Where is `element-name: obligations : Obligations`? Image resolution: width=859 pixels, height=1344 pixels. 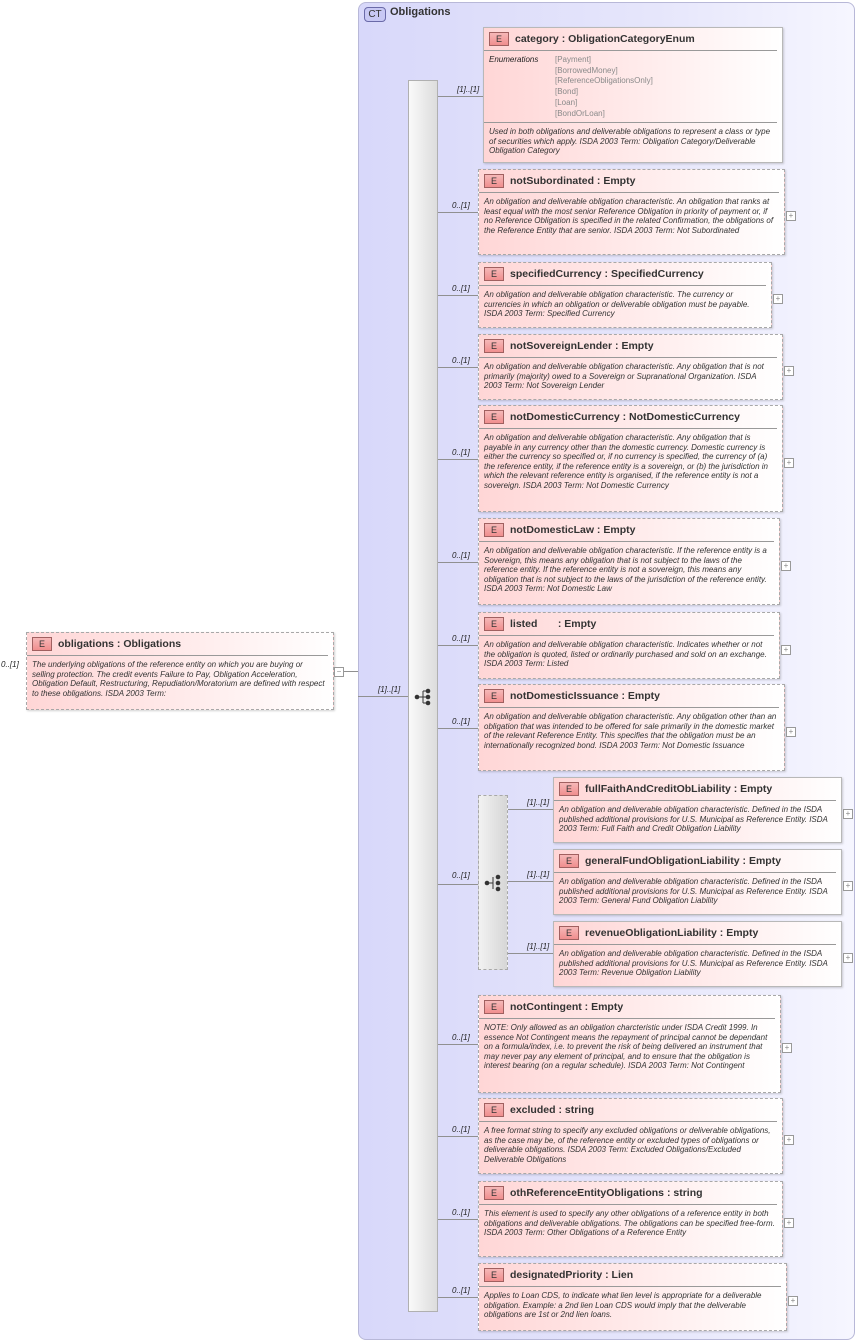
element-name: obligations : Obligations is located at coordinates (120, 644).